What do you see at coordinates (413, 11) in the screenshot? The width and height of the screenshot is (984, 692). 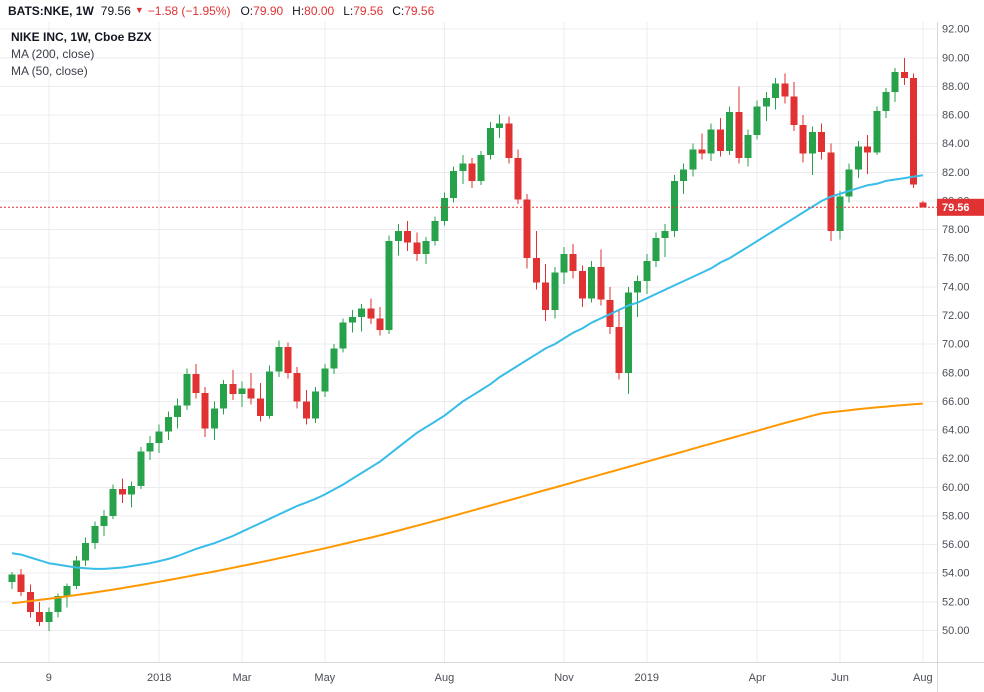 I see `close-readout: C:79.56` at bounding box center [413, 11].